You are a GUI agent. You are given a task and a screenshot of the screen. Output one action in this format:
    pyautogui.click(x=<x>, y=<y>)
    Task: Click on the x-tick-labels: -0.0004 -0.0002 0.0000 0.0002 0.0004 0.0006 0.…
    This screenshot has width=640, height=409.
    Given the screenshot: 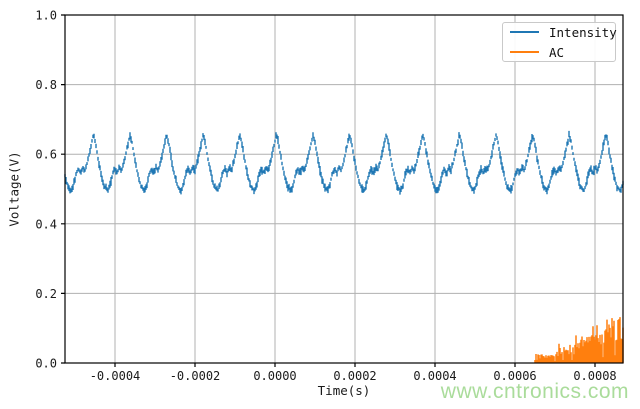 What is the action you would take?
    pyautogui.click(x=353, y=376)
    